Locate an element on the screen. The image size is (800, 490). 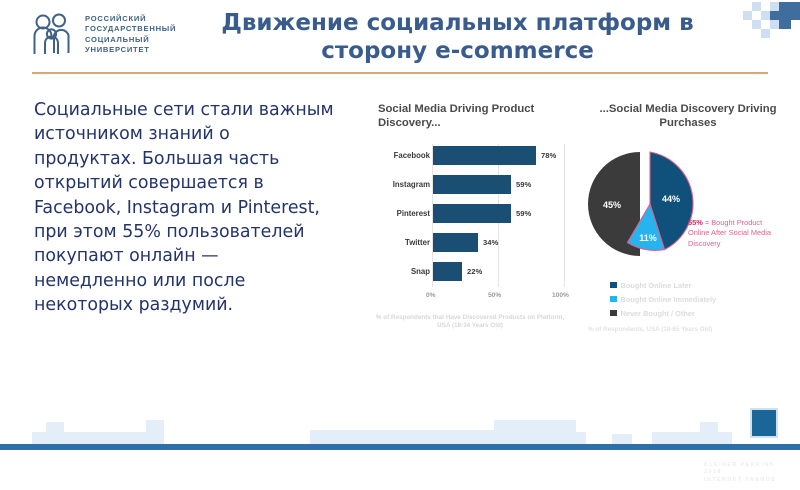
table-row: Twitter 34% is located at coordinates (470, 242).